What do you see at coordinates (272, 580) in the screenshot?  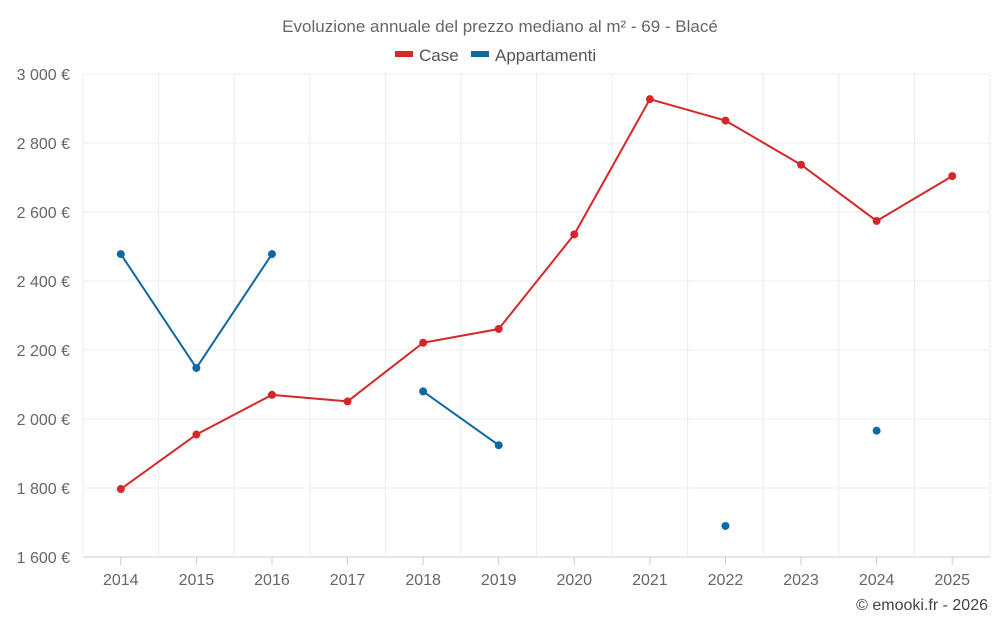 I see `x-tick-label: 2016` at bounding box center [272, 580].